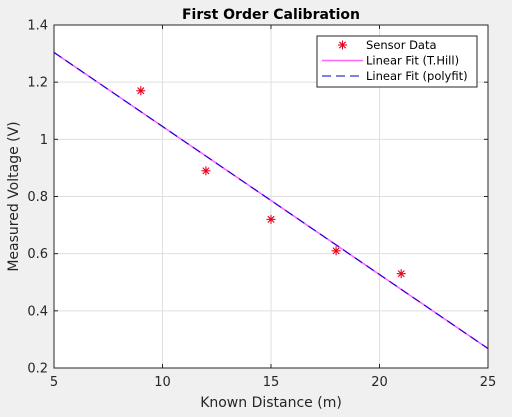 This screenshot has width=512, height=417. What do you see at coordinates (37, 254) in the screenshot?
I see `y-tick-label: 0.6` at bounding box center [37, 254].